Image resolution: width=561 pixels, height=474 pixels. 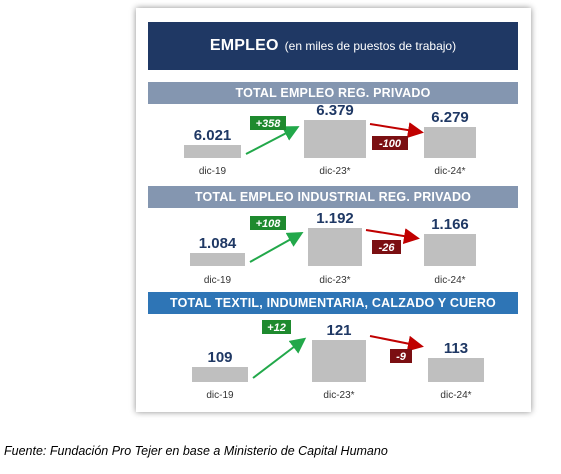 I want to click on change-label-down: -100, so click(x=390, y=144).